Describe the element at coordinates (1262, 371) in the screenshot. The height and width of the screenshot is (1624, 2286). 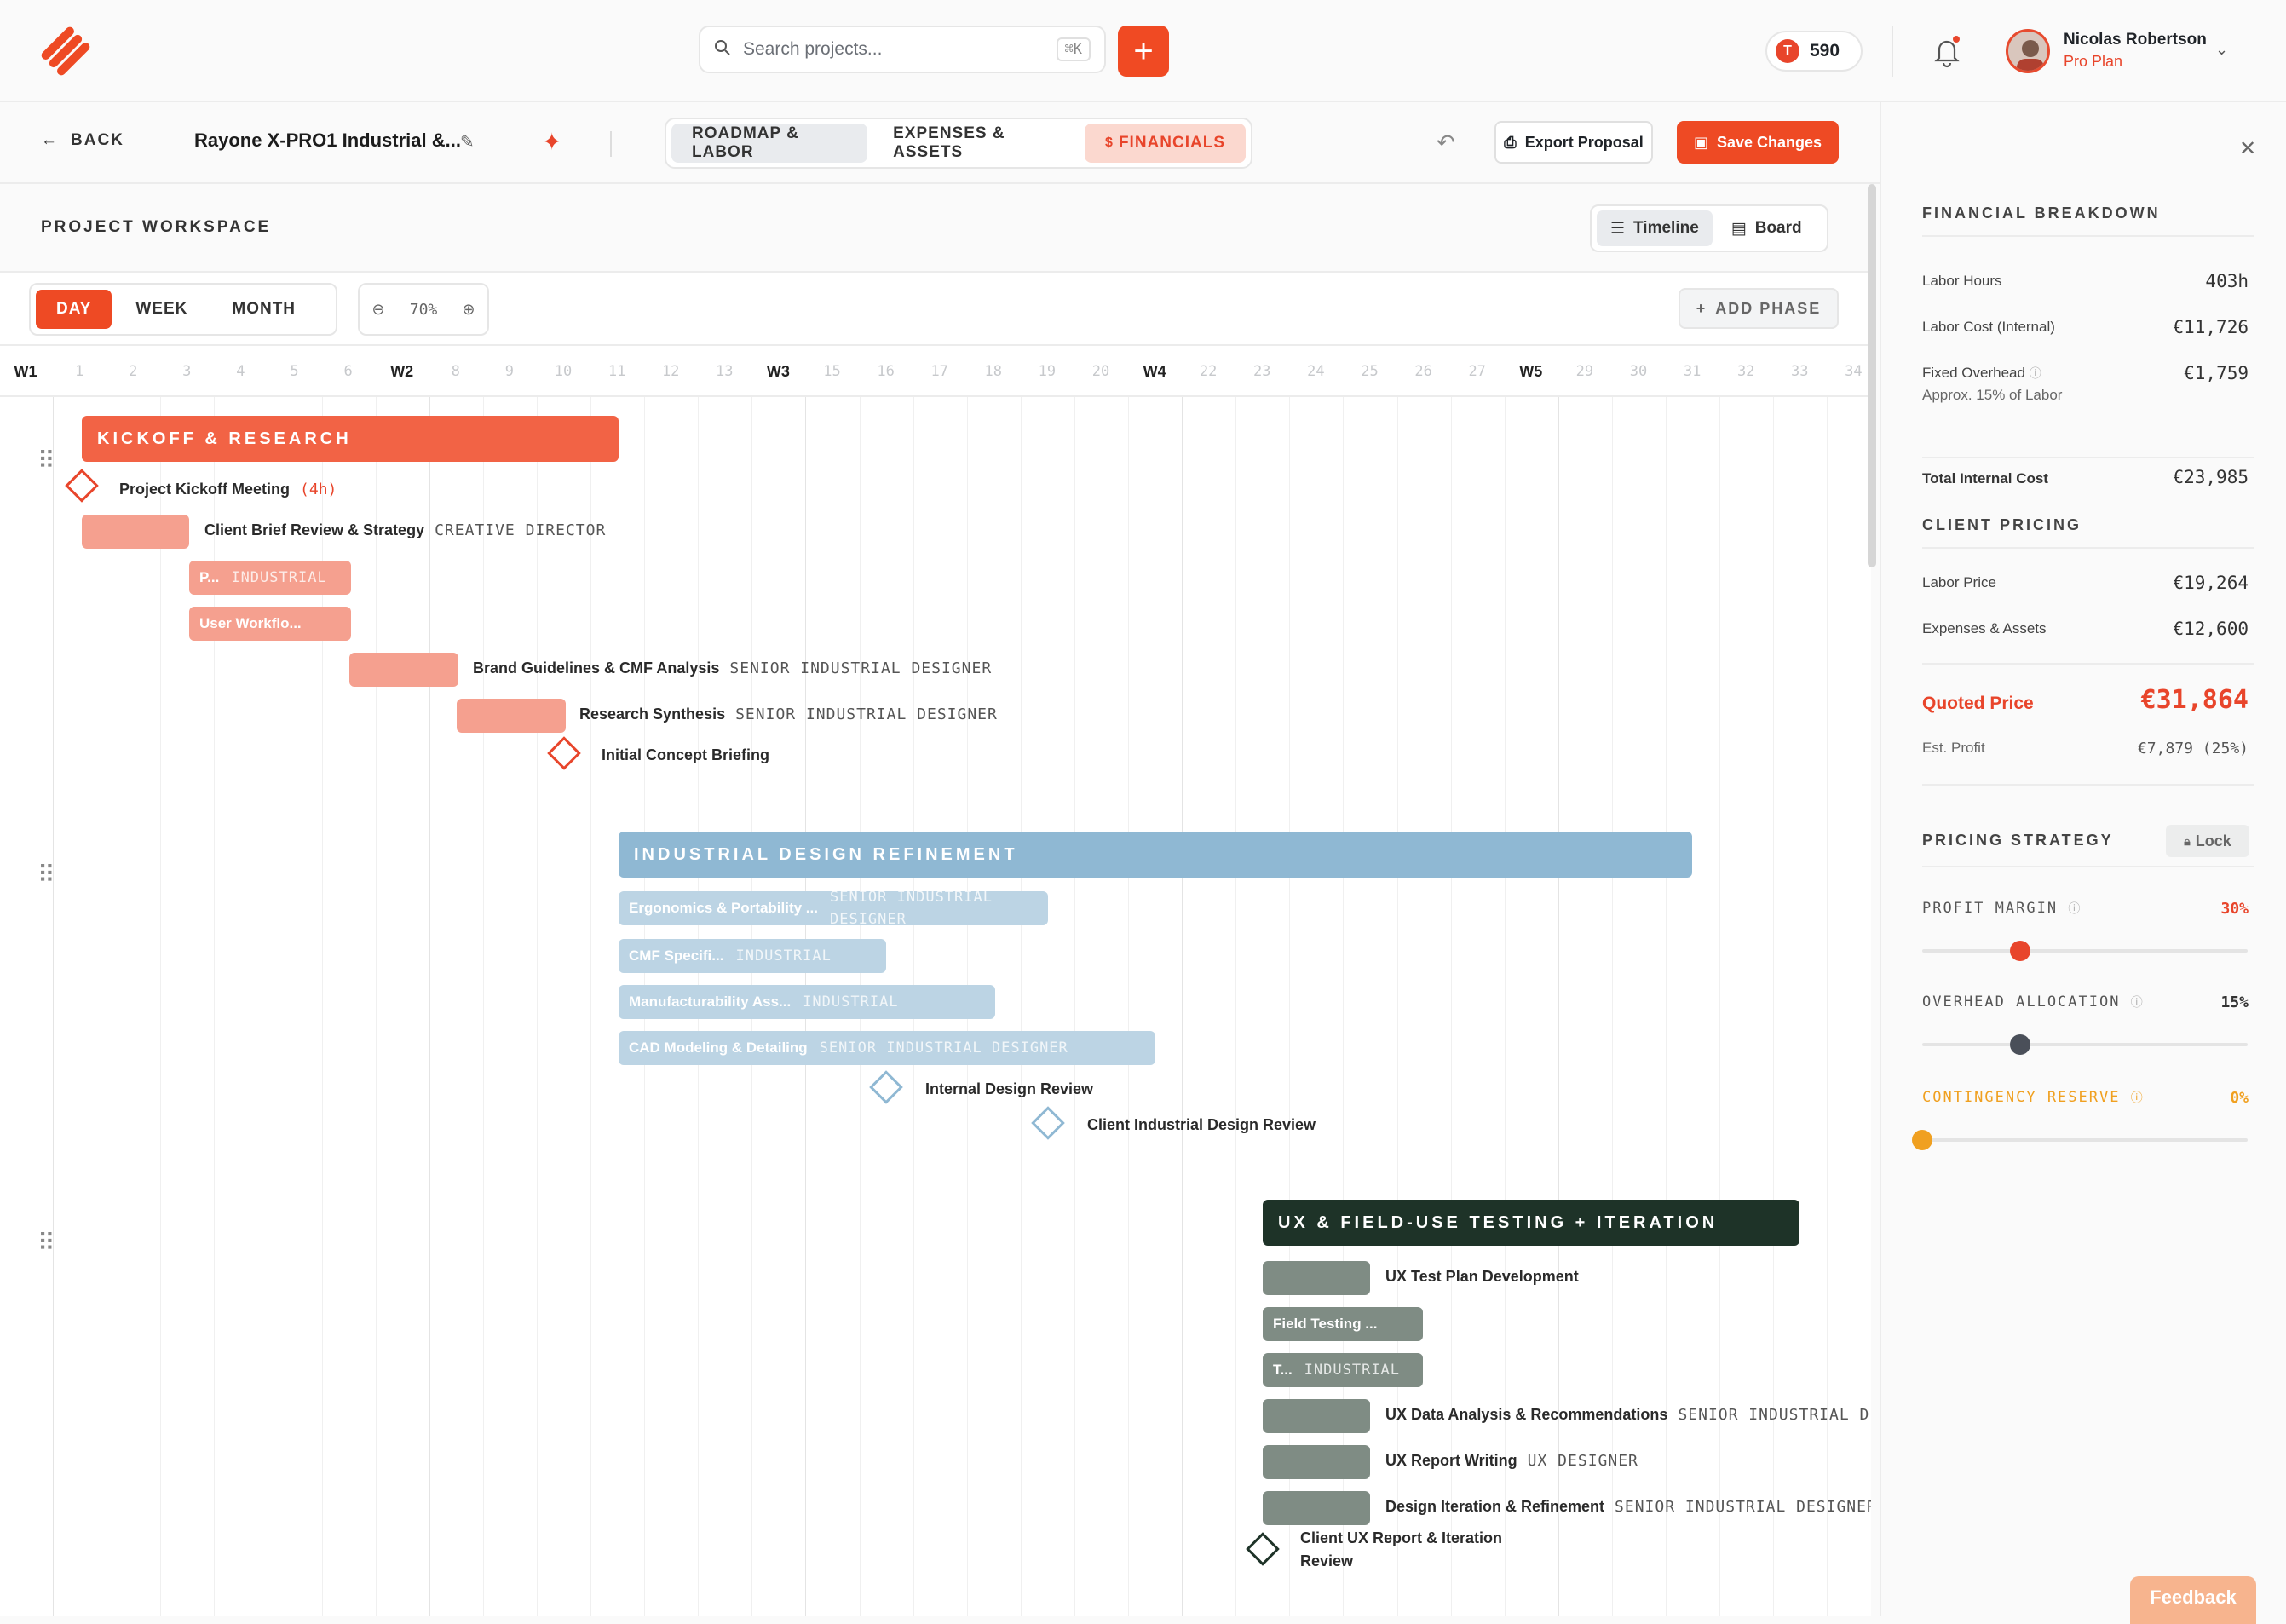
I see `day-label: 23` at that location.